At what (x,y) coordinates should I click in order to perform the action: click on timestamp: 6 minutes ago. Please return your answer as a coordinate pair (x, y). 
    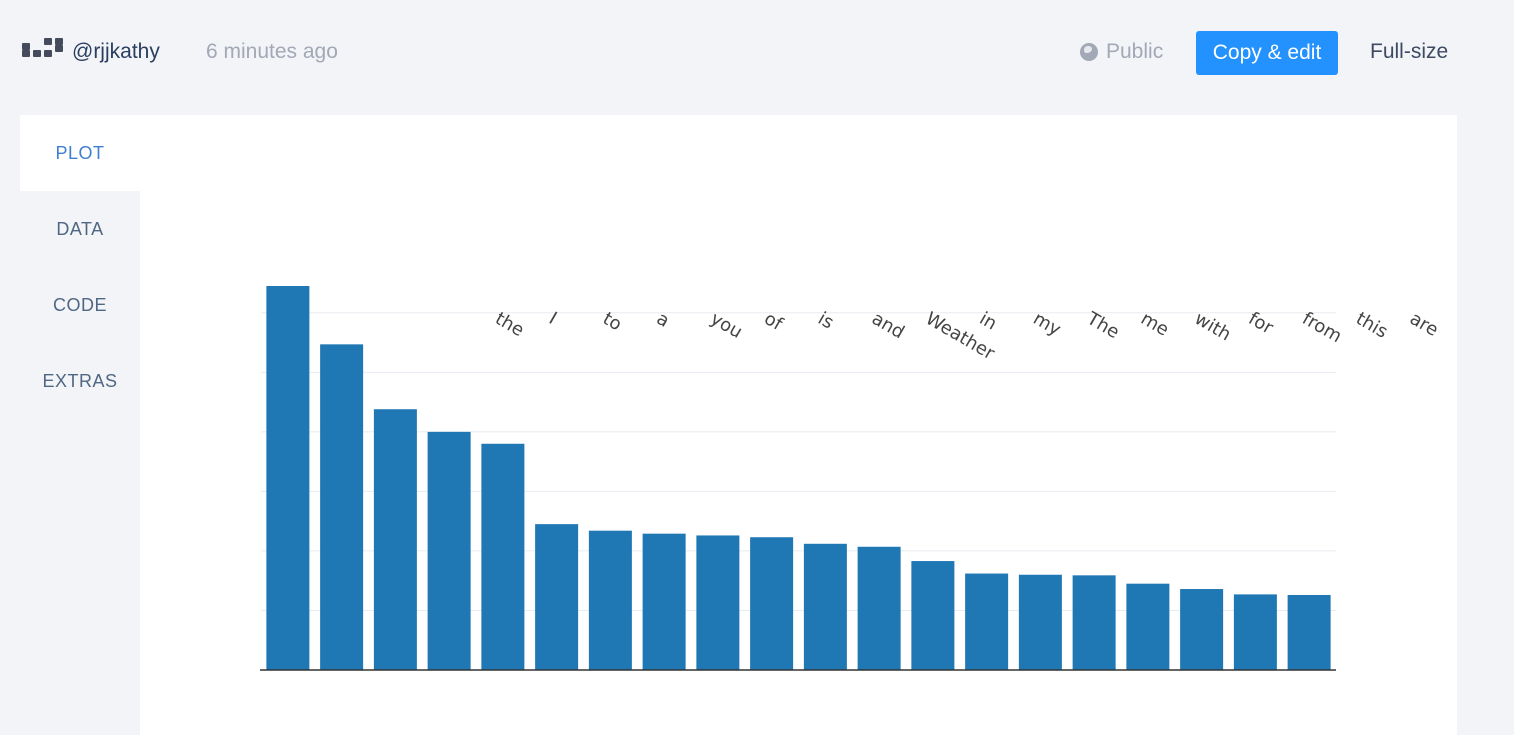
    Looking at the image, I should click on (272, 51).